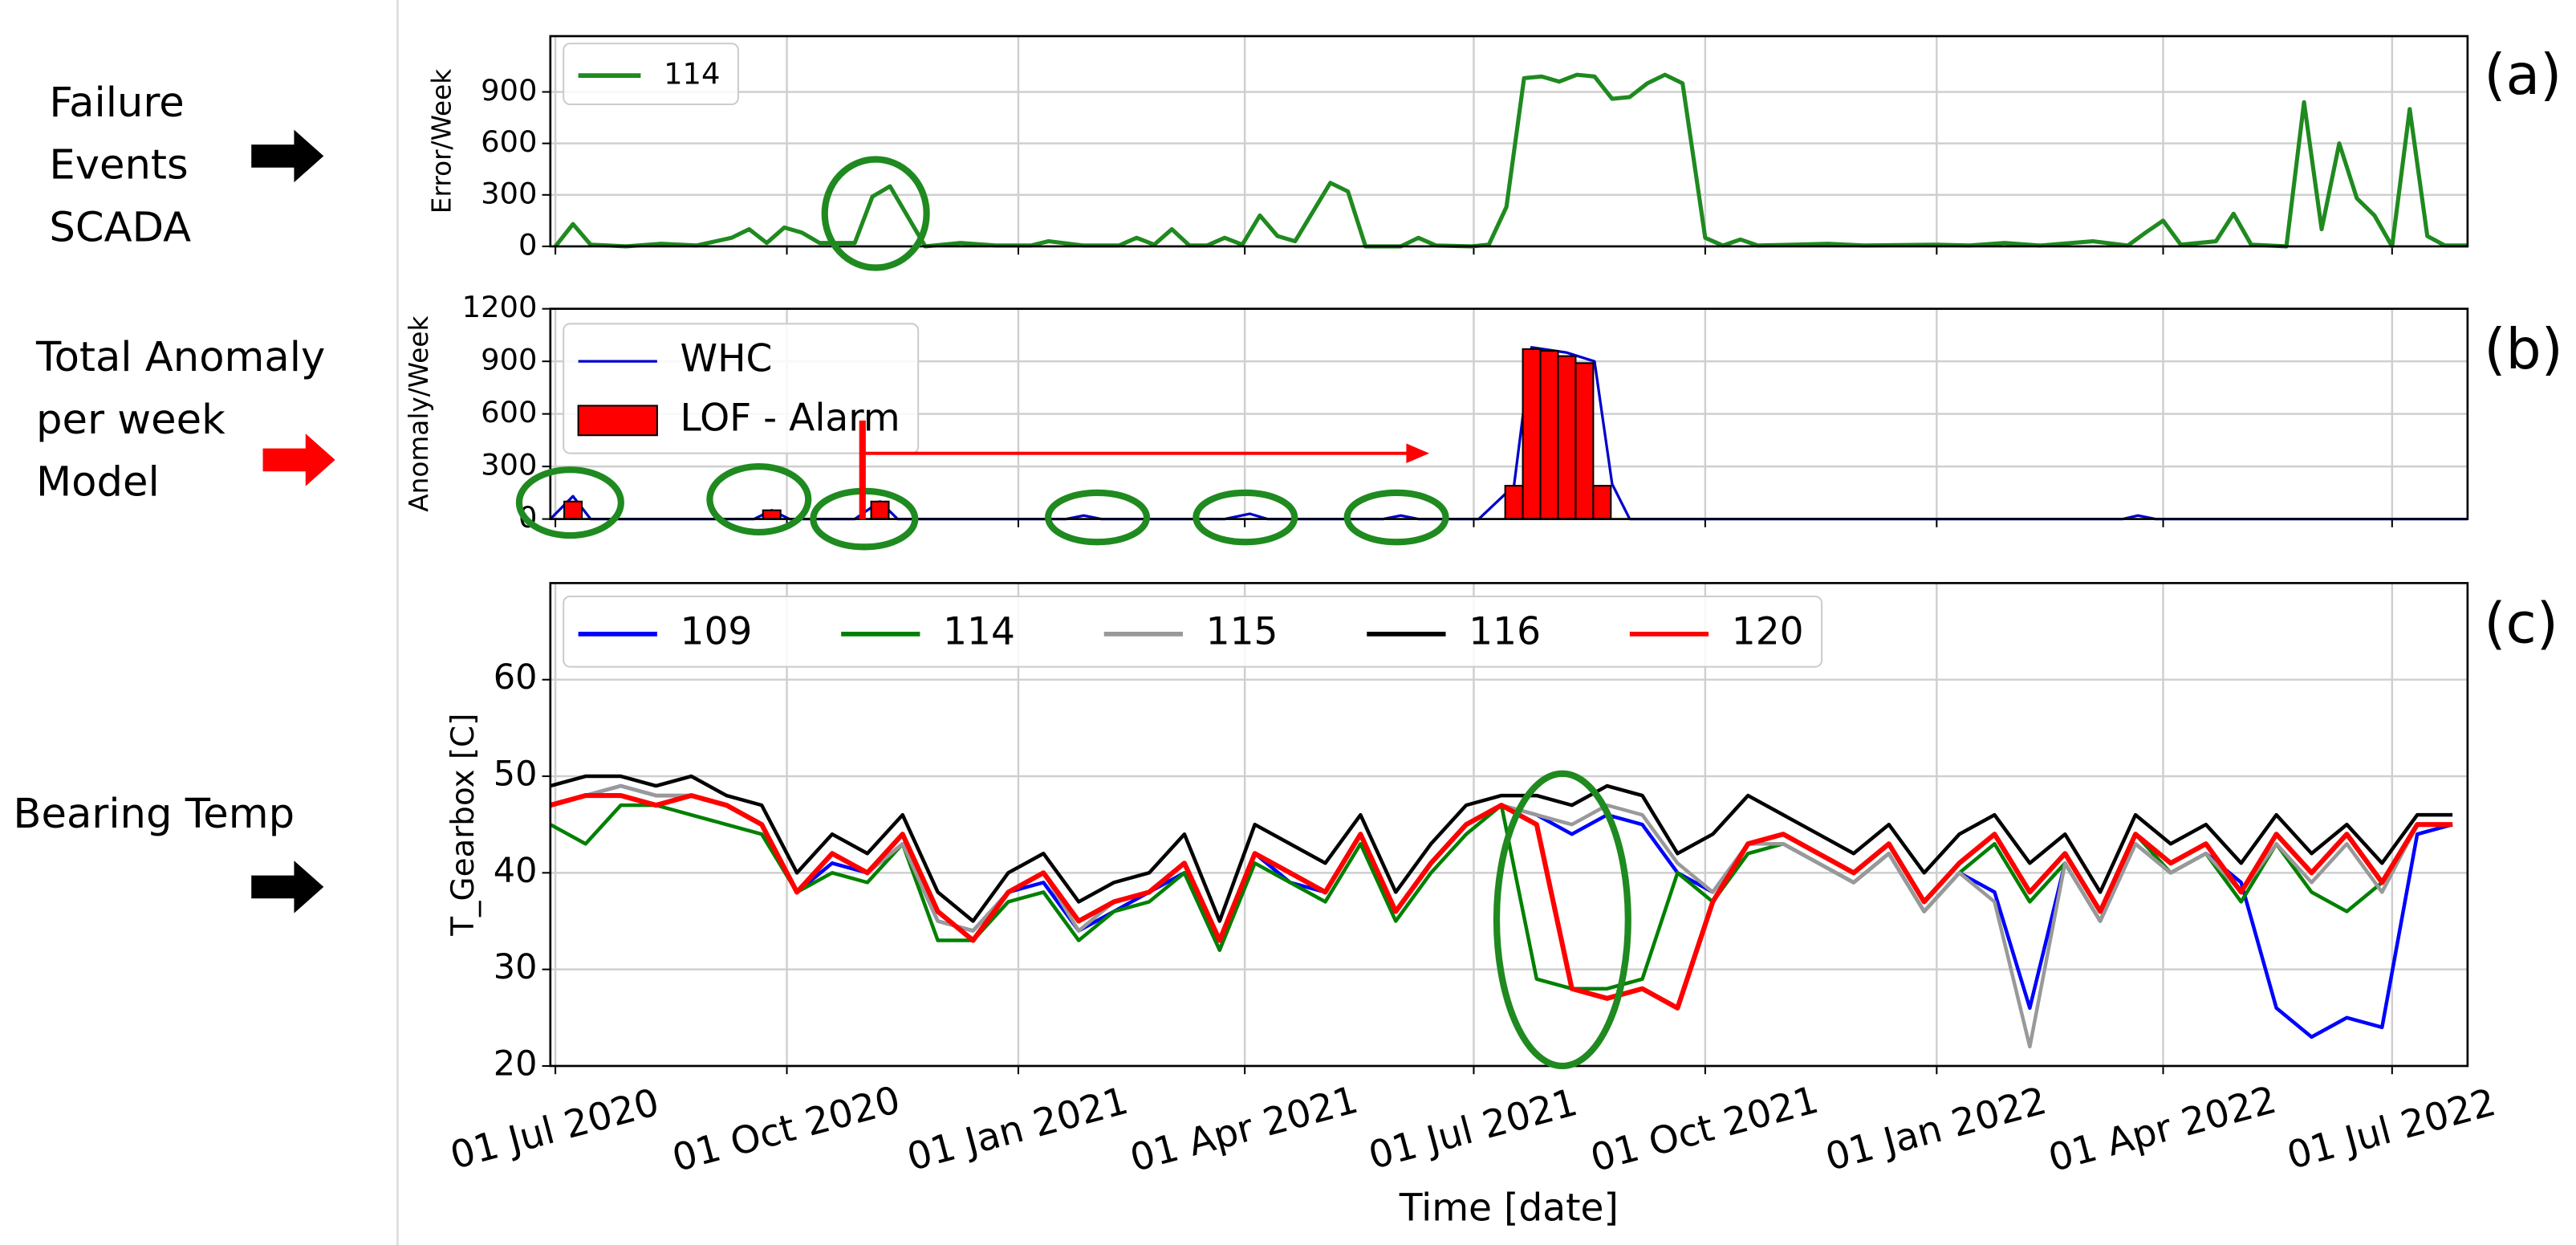 Image resolution: width=2576 pixels, height=1245 pixels. Describe the element at coordinates (717, 631) in the screenshot. I see `legend-label: 109` at that location.